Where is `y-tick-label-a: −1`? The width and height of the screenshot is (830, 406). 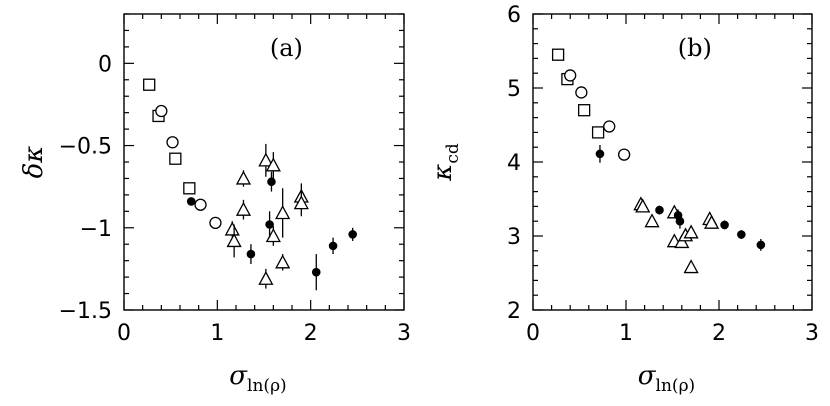
y-tick-label-a: −1 is located at coordinates (96, 229).